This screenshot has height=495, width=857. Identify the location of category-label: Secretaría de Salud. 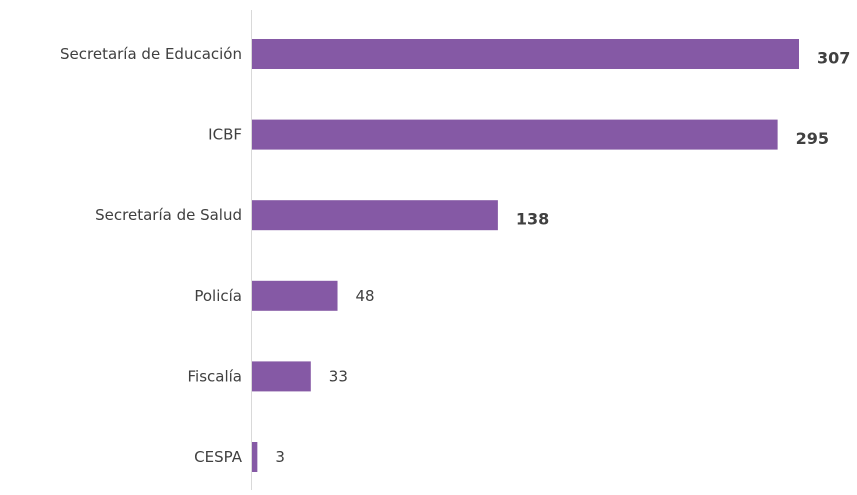
(168, 215).